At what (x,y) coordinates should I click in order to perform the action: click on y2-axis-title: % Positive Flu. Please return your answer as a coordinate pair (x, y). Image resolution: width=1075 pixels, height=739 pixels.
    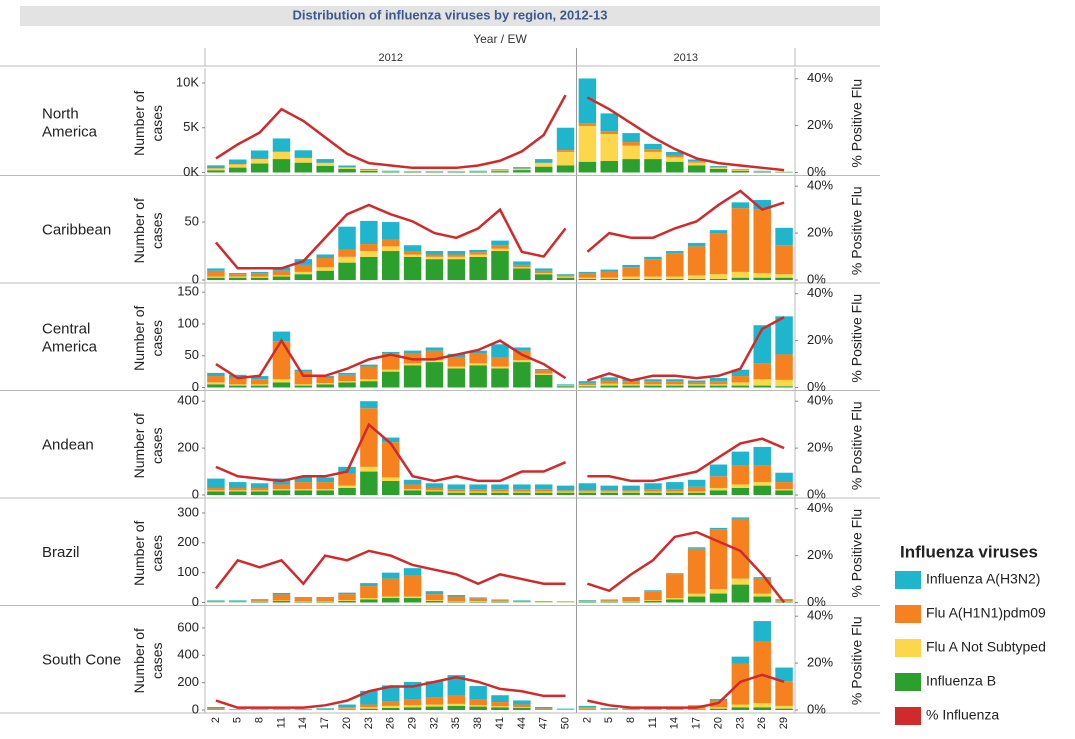
    Looking at the image, I should click on (857, 553).